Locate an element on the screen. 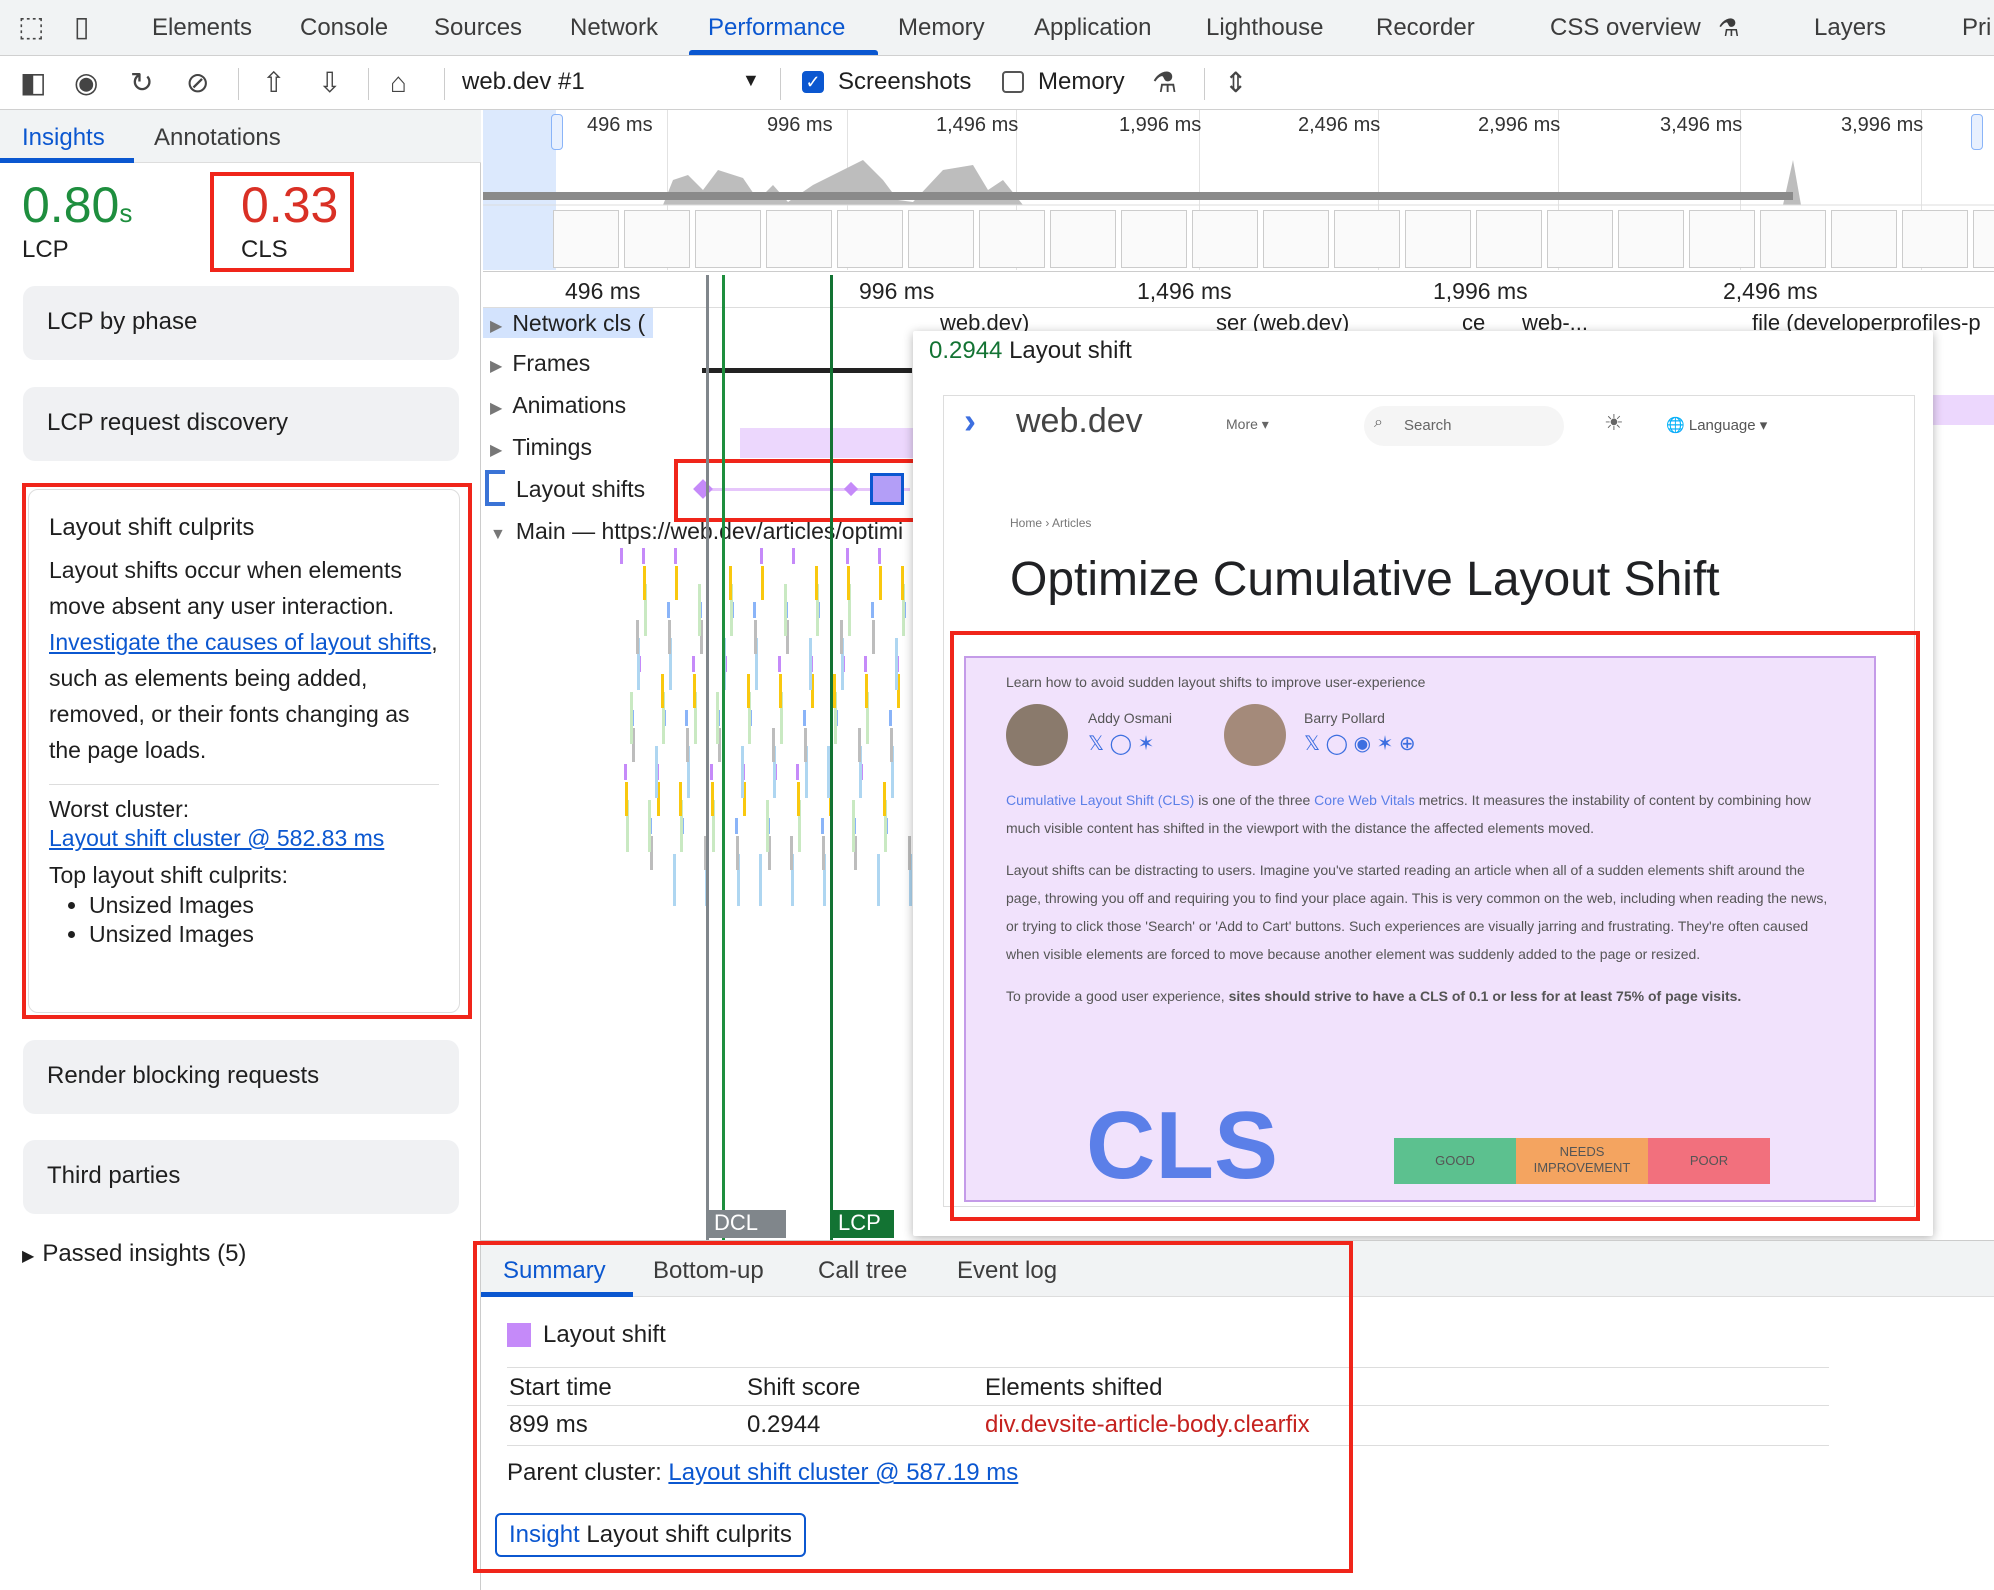 The image size is (1994, 1590). animation-bar is located at coordinates (1963, 410).